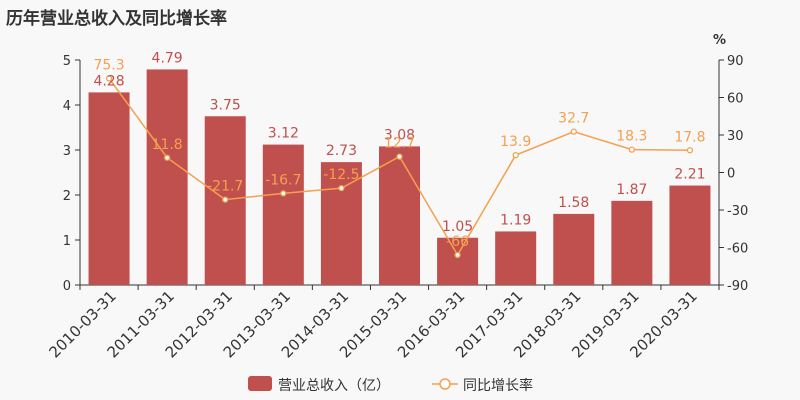  I want to click on growth-value-label: 11.8, so click(167, 145).